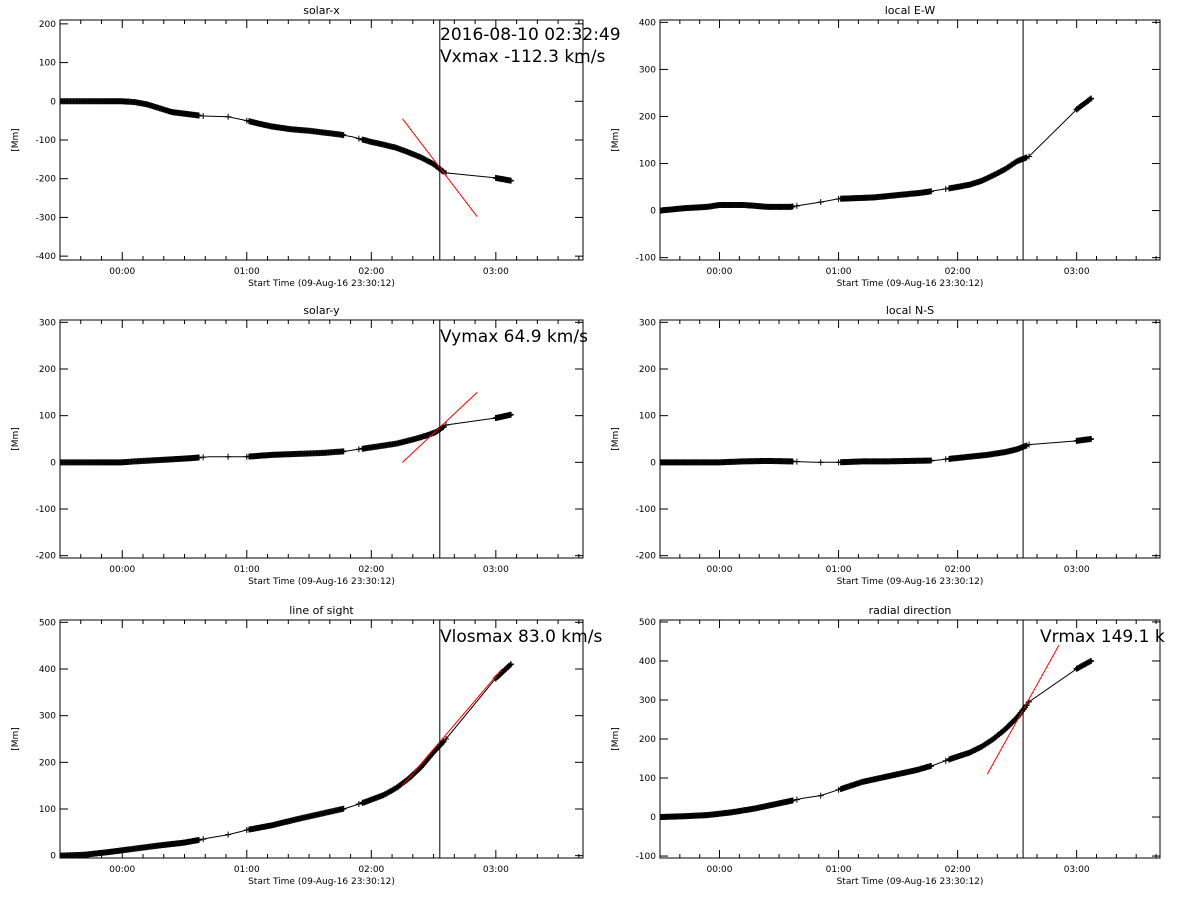 The height and width of the screenshot is (900, 1200). I want to click on velocity-annotation: Vlosmax 83.0 km/s, so click(521, 637).